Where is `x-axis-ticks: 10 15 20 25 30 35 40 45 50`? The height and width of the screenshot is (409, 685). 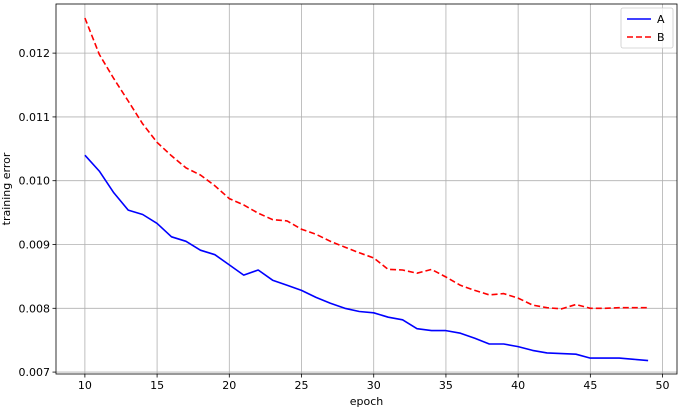
x-axis-ticks: 10 15 20 25 30 35 40 45 50 is located at coordinates (374, 383).